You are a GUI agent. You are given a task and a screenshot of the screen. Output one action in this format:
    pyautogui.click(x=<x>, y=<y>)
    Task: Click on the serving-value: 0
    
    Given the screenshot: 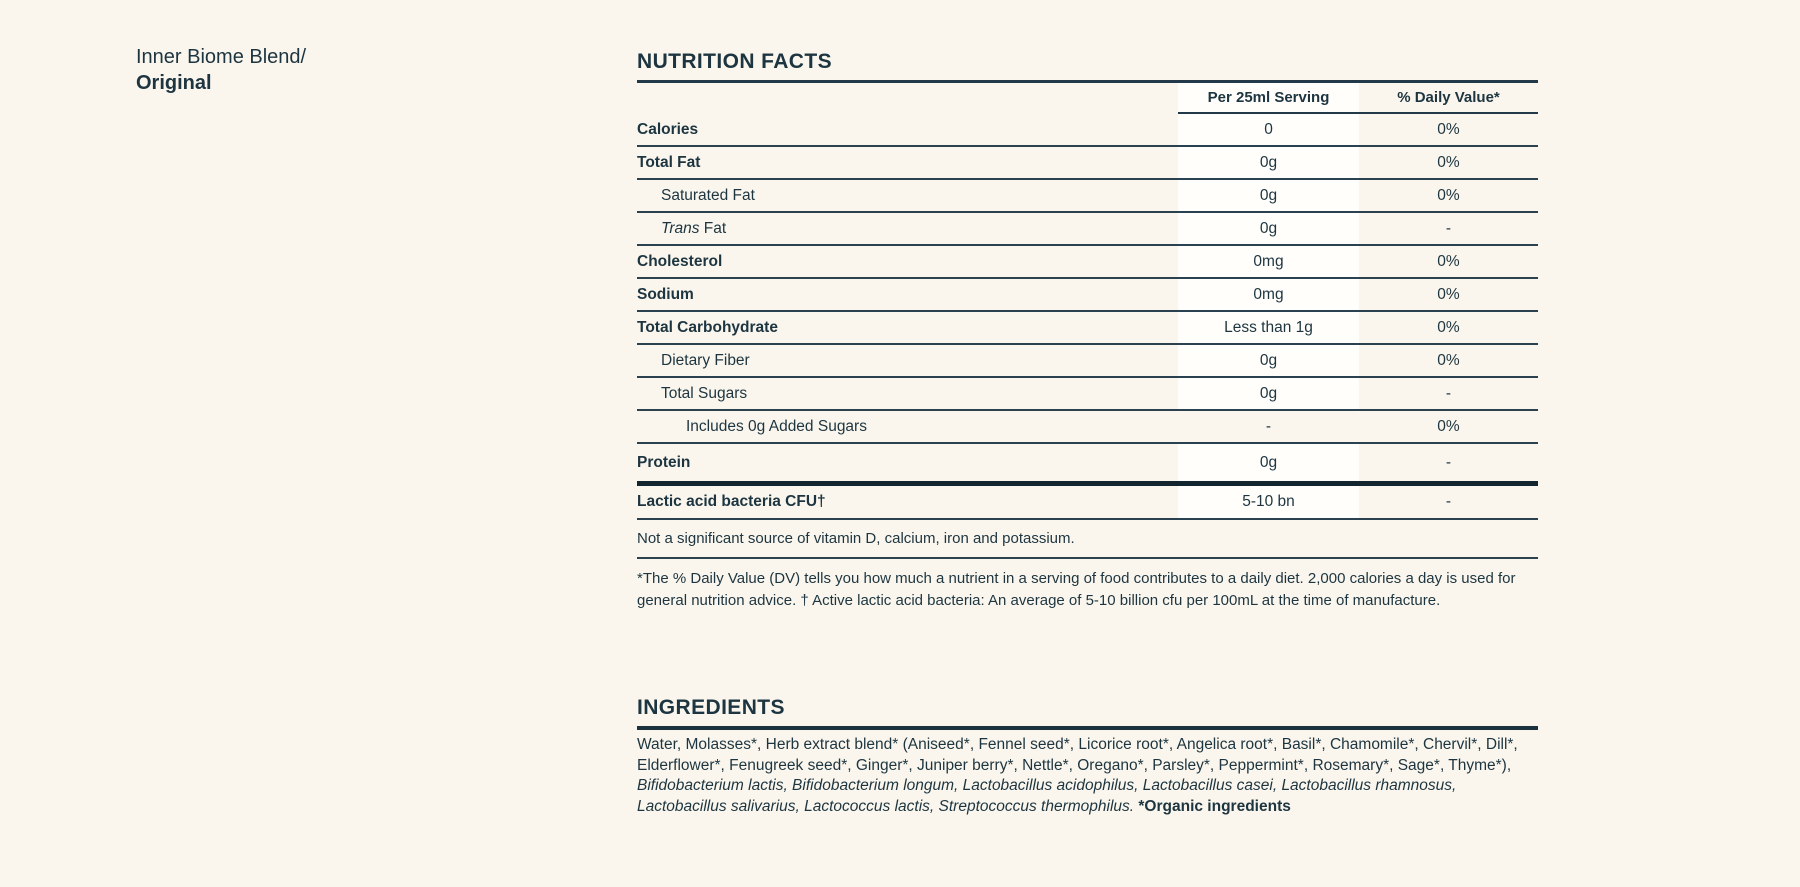 What is the action you would take?
    pyautogui.click(x=1268, y=129)
    